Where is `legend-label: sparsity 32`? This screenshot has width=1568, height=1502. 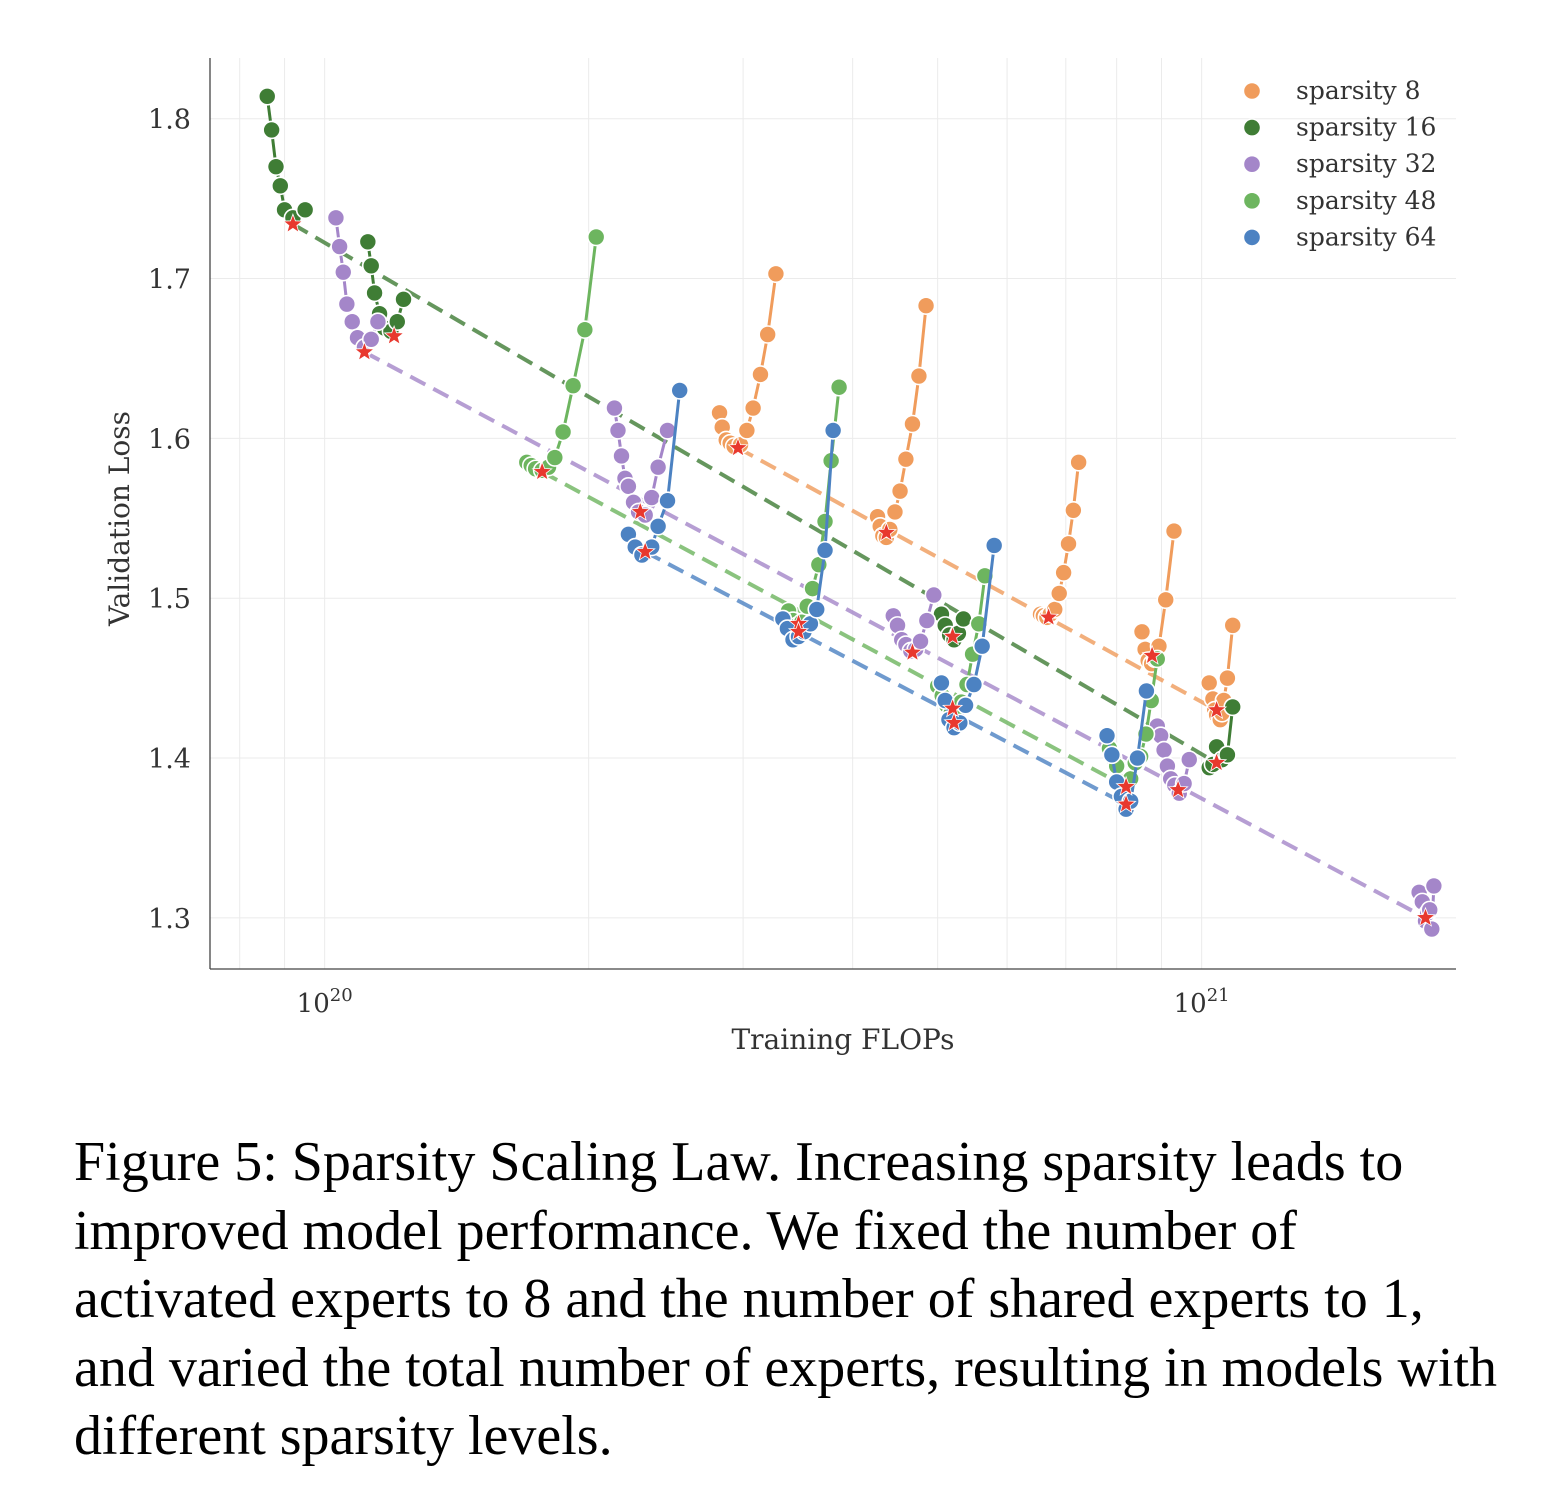
legend-label: sparsity 32 is located at coordinates (1366, 163).